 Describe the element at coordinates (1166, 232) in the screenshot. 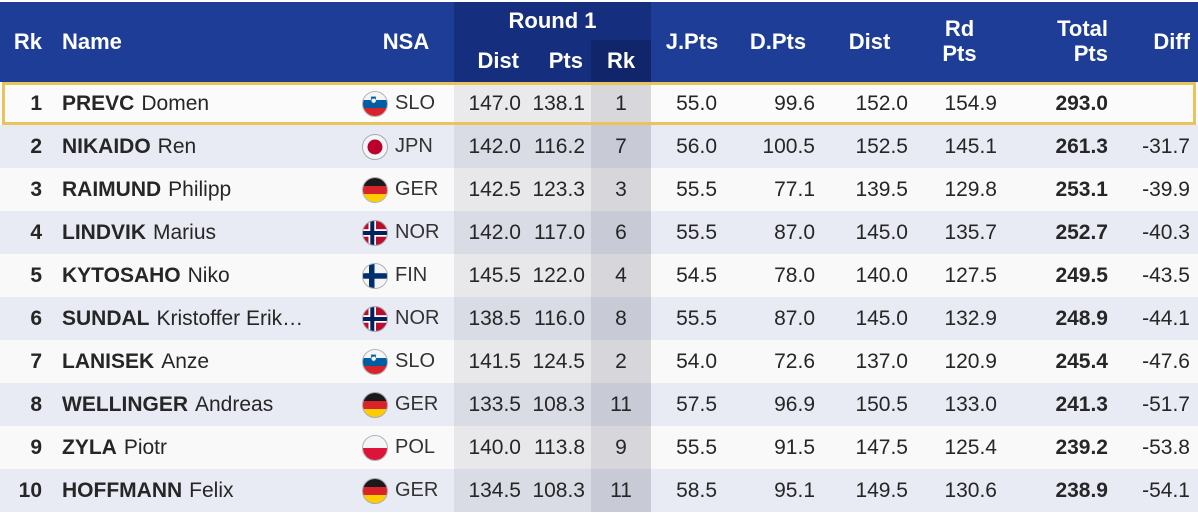

I see `diff-cell: -40.3` at that location.